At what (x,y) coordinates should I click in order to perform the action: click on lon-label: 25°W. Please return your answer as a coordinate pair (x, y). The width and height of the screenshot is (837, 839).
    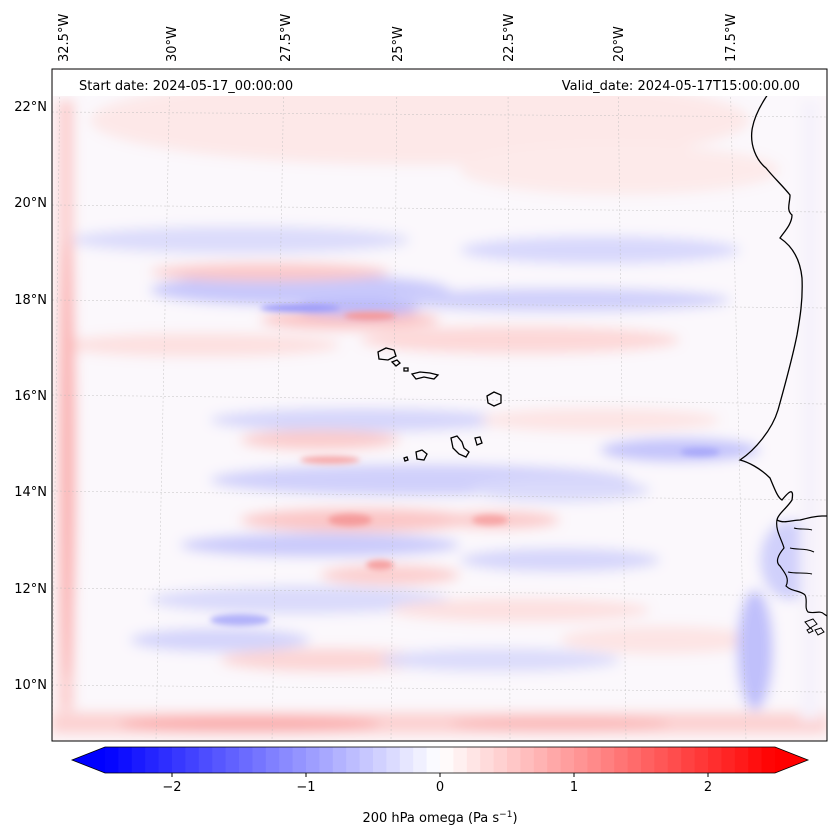
    Looking at the image, I should click on (398, 44).